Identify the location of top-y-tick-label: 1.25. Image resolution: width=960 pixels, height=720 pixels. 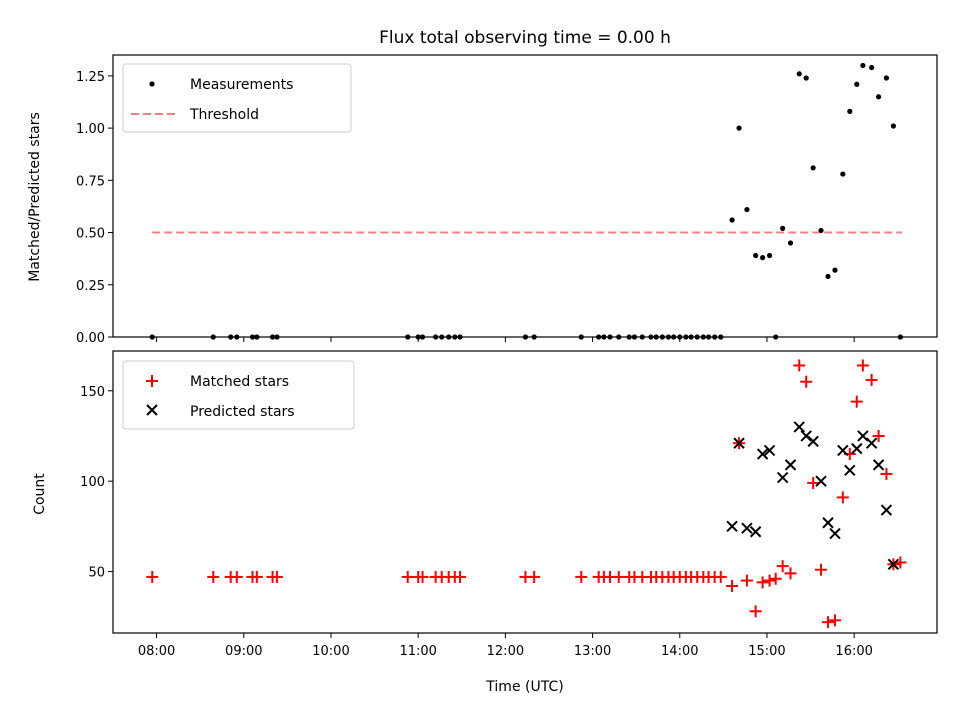
(90, 77).